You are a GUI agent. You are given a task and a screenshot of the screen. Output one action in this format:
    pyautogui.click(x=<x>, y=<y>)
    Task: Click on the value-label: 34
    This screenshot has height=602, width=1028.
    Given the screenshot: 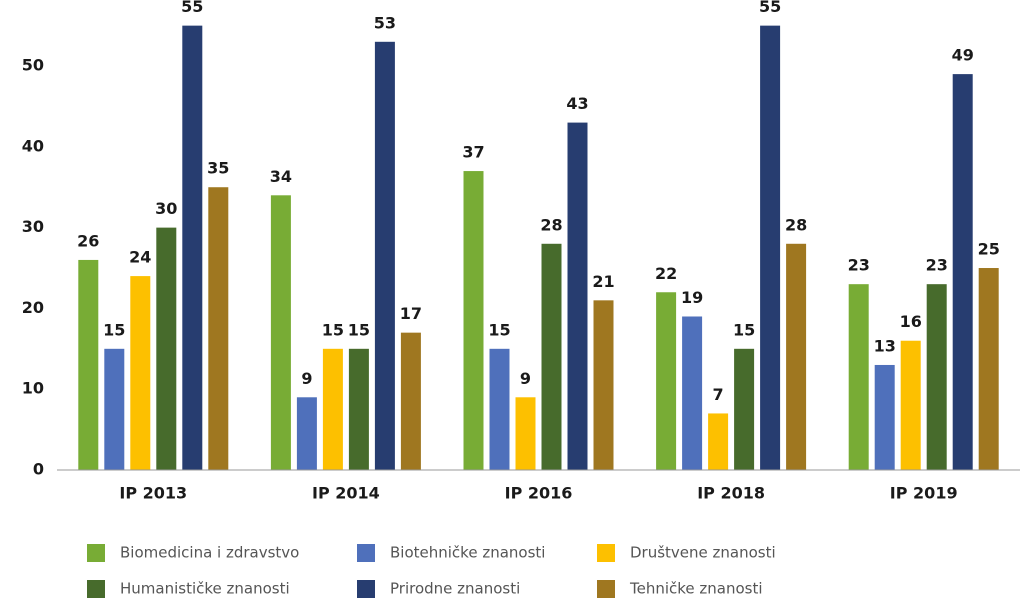 What is the action you would take?
    pyautogui.click(x=281, y=176)
    